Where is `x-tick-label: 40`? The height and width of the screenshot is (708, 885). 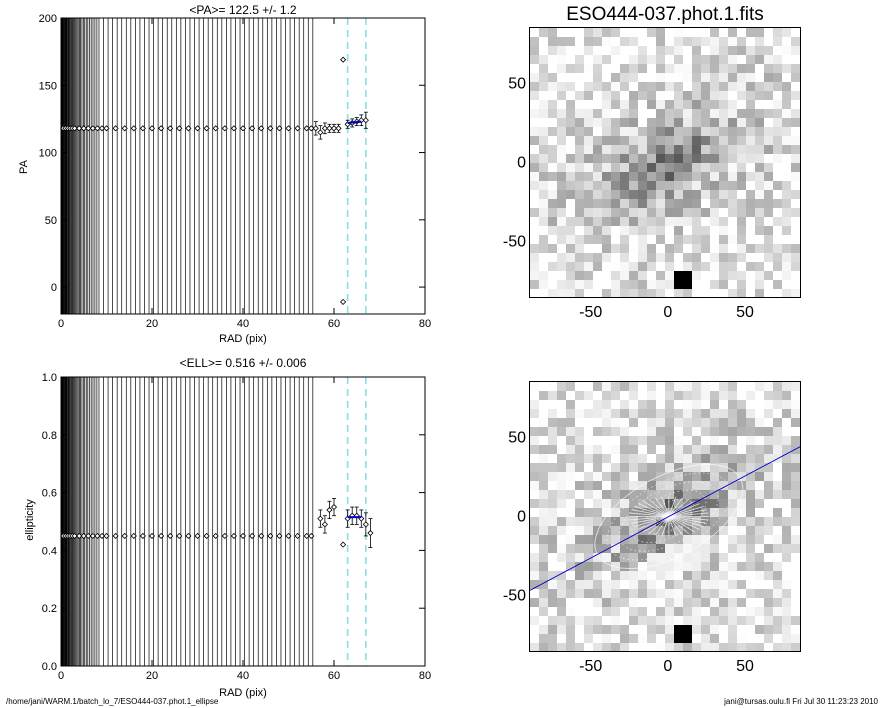
x-tick-label: 40 is located at coordinates (243, 676).